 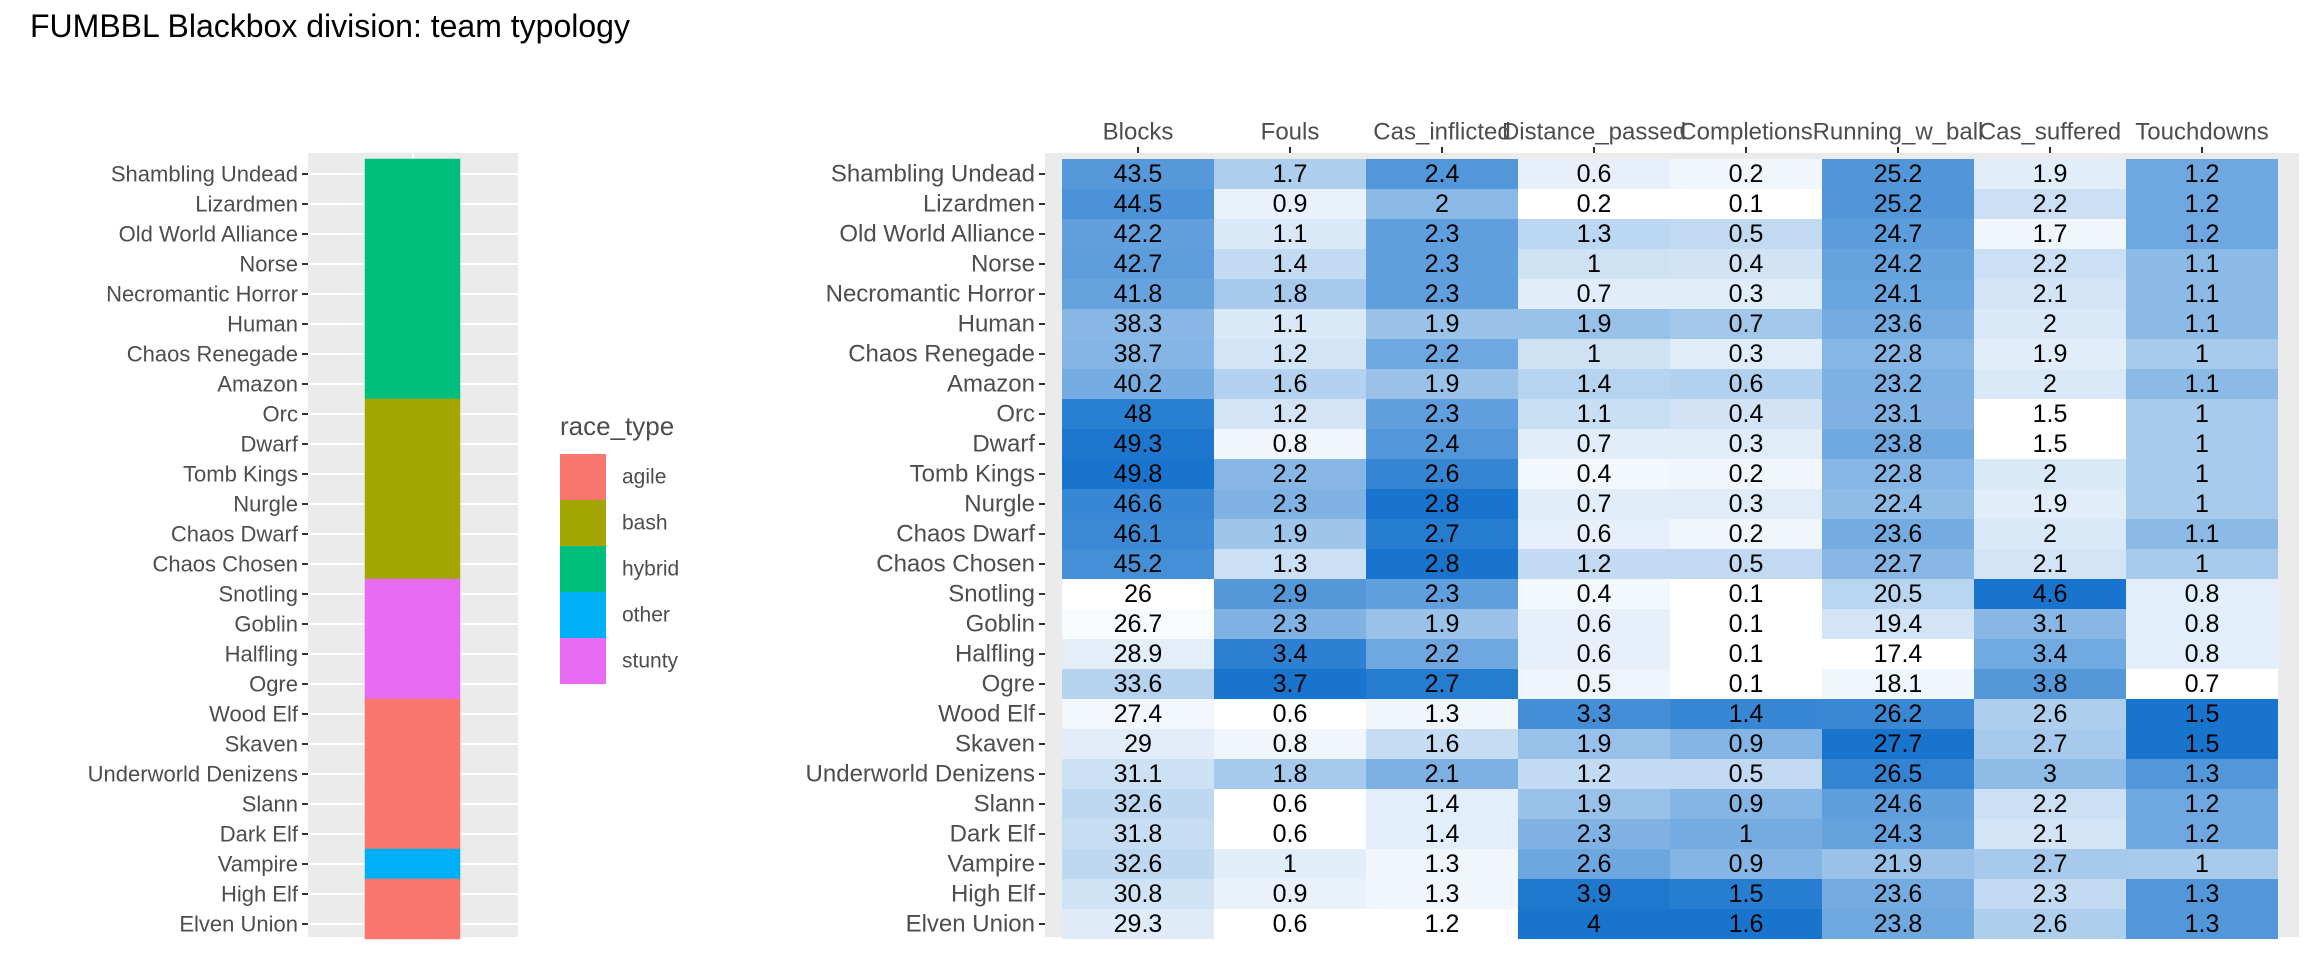 What do you see at coordinates (1594, 924) in the screenshot?
I see `heatmap-cell-value: 4` at bounding box center [1594, 924].